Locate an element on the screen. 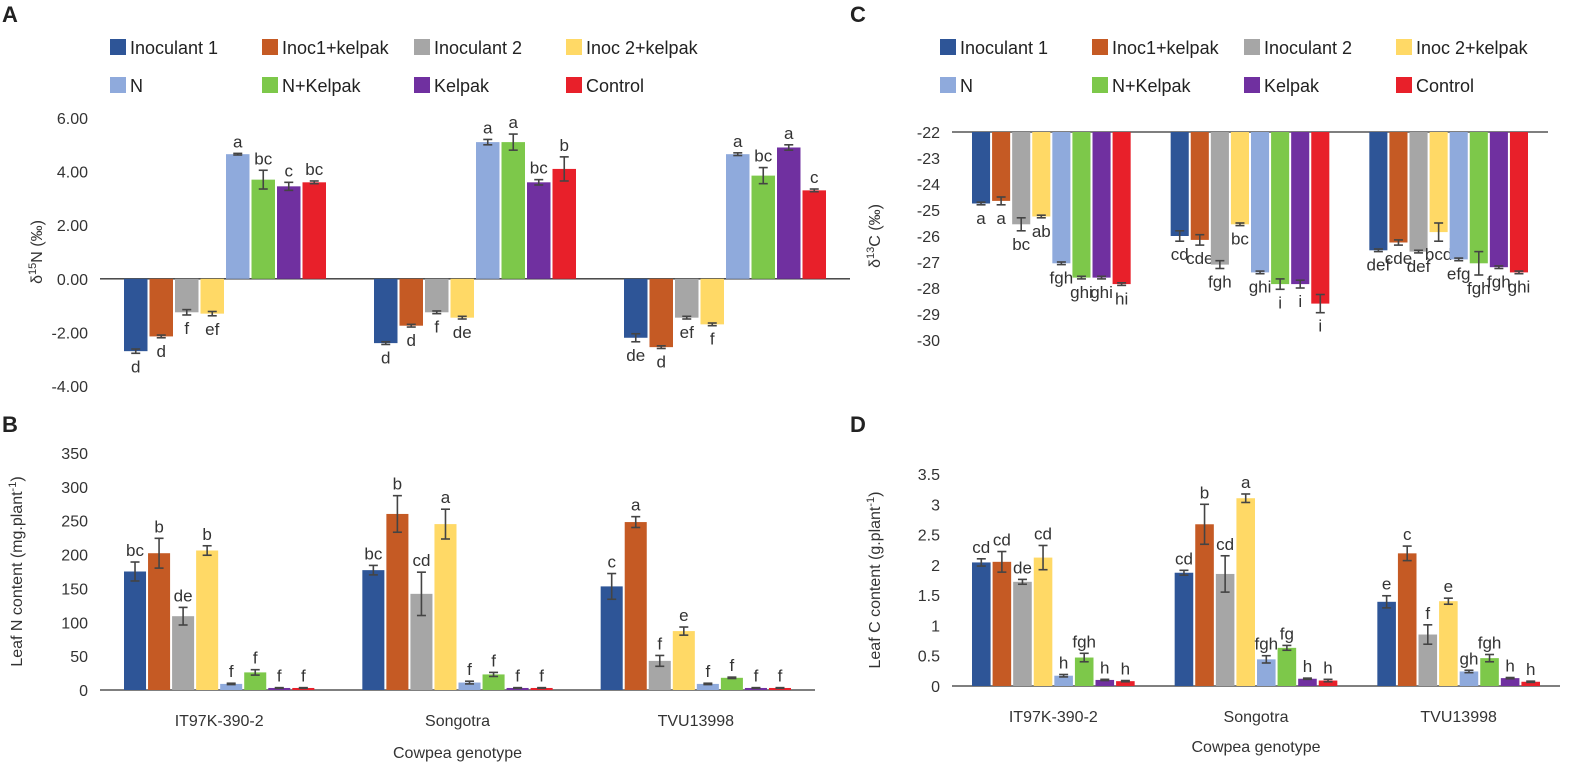 This screenshot has height=770, width=1588. y-axis-label-superscript: 15 is located at coordinates (33, 269).